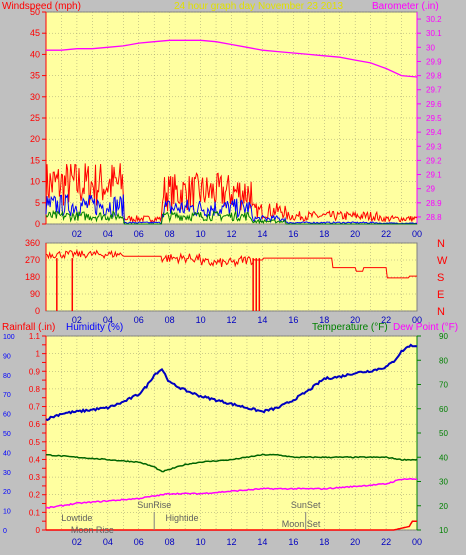  I want to click on windspeed-y-tick-label: 35, so click(35, 76).